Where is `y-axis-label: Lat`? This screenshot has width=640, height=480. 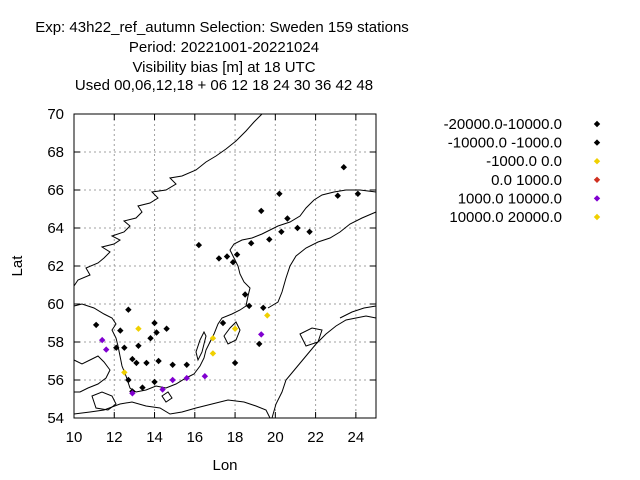 y-axis-label: Lat is located at coordinates (17, 266).